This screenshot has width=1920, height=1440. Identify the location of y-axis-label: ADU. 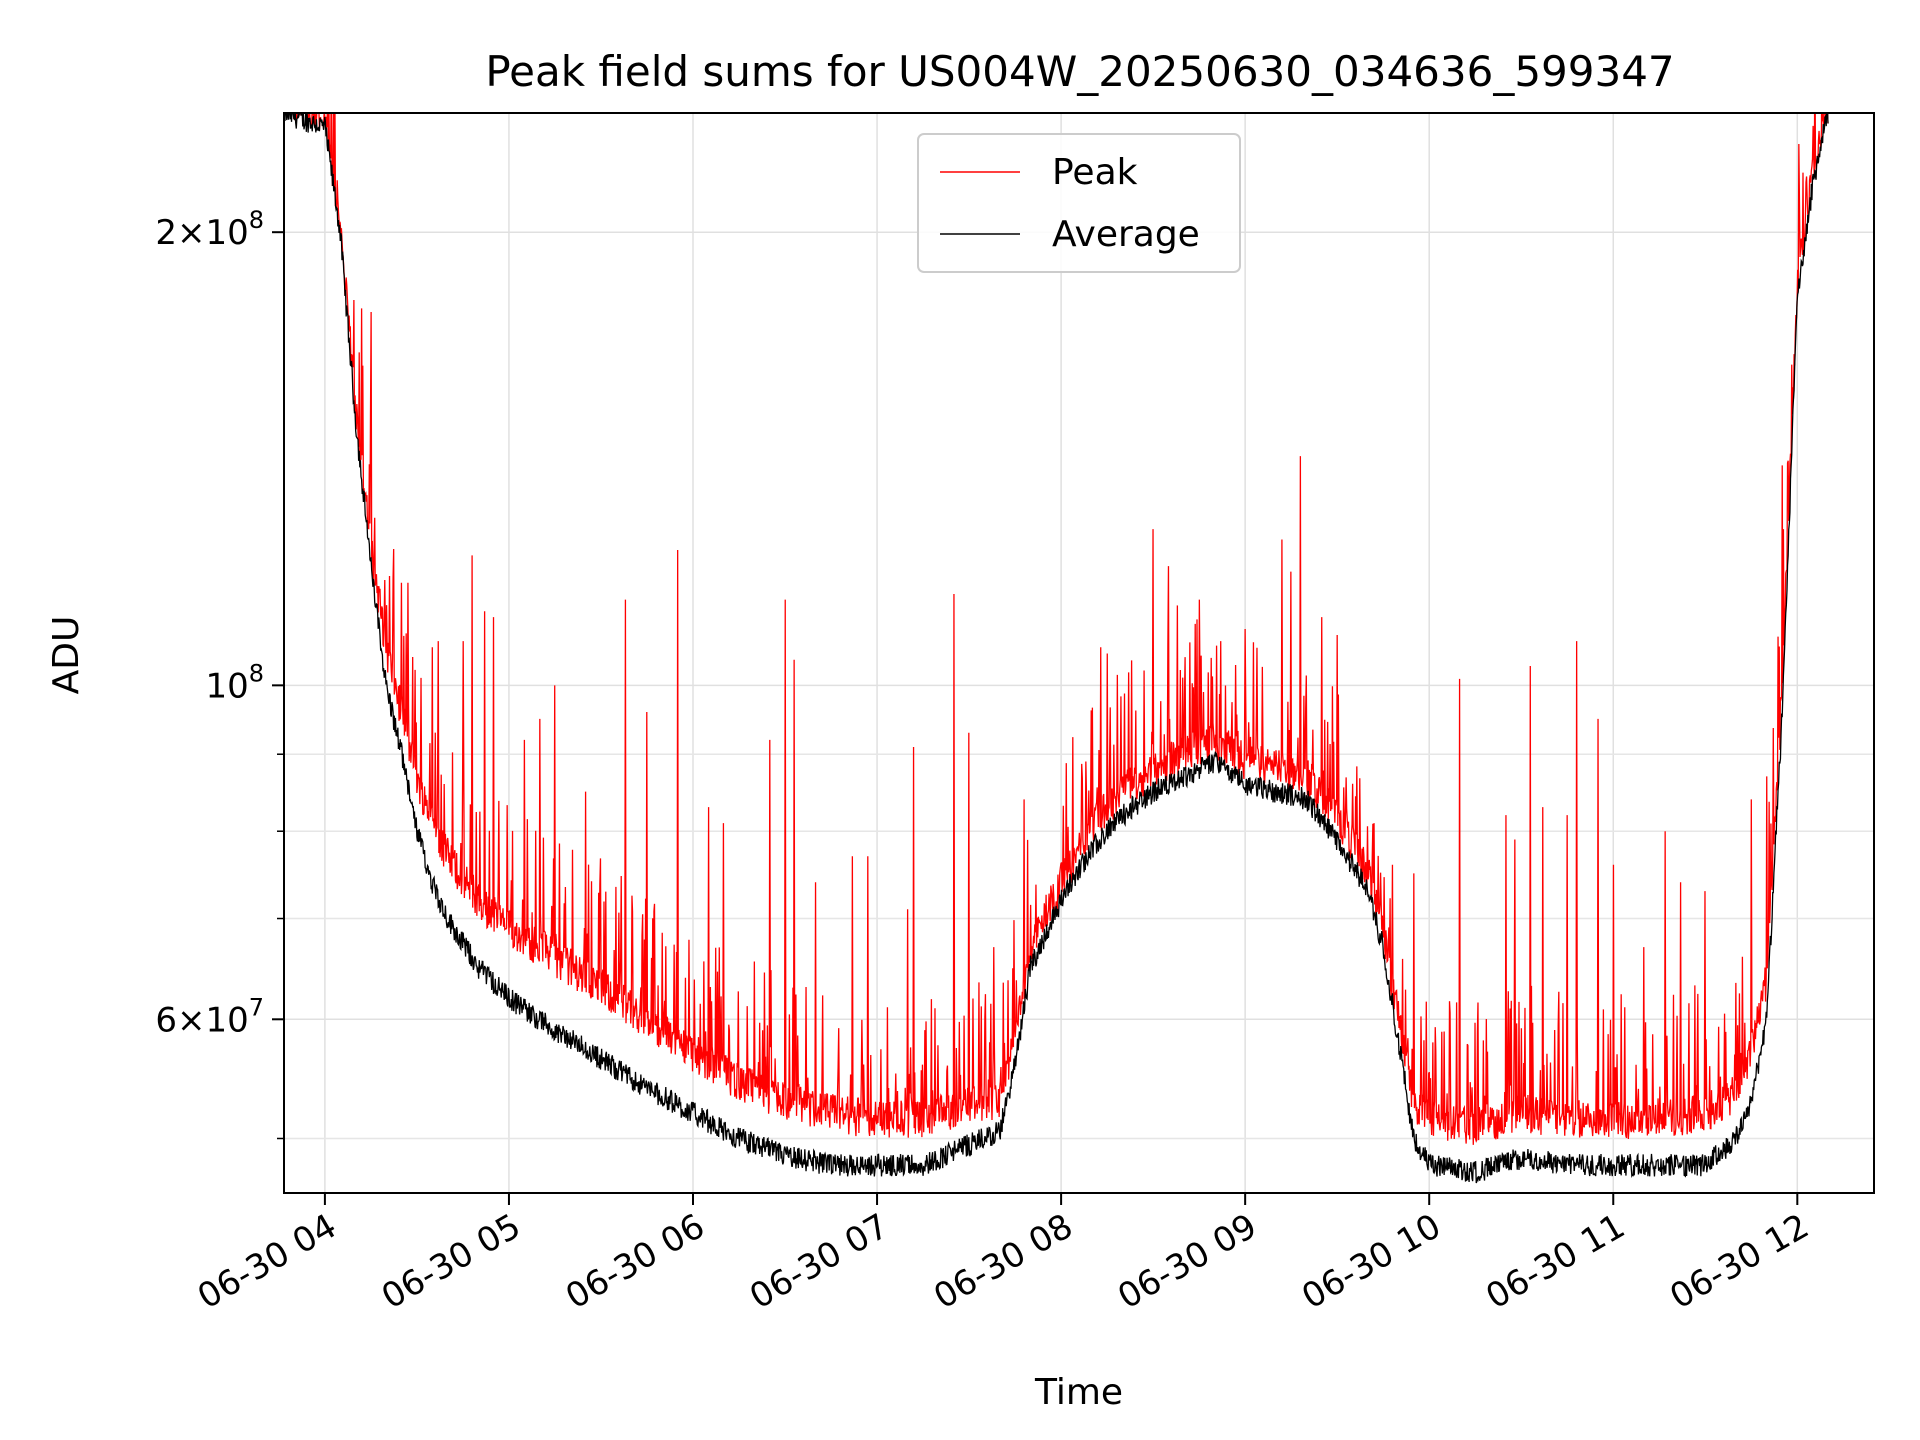
(66, 655).